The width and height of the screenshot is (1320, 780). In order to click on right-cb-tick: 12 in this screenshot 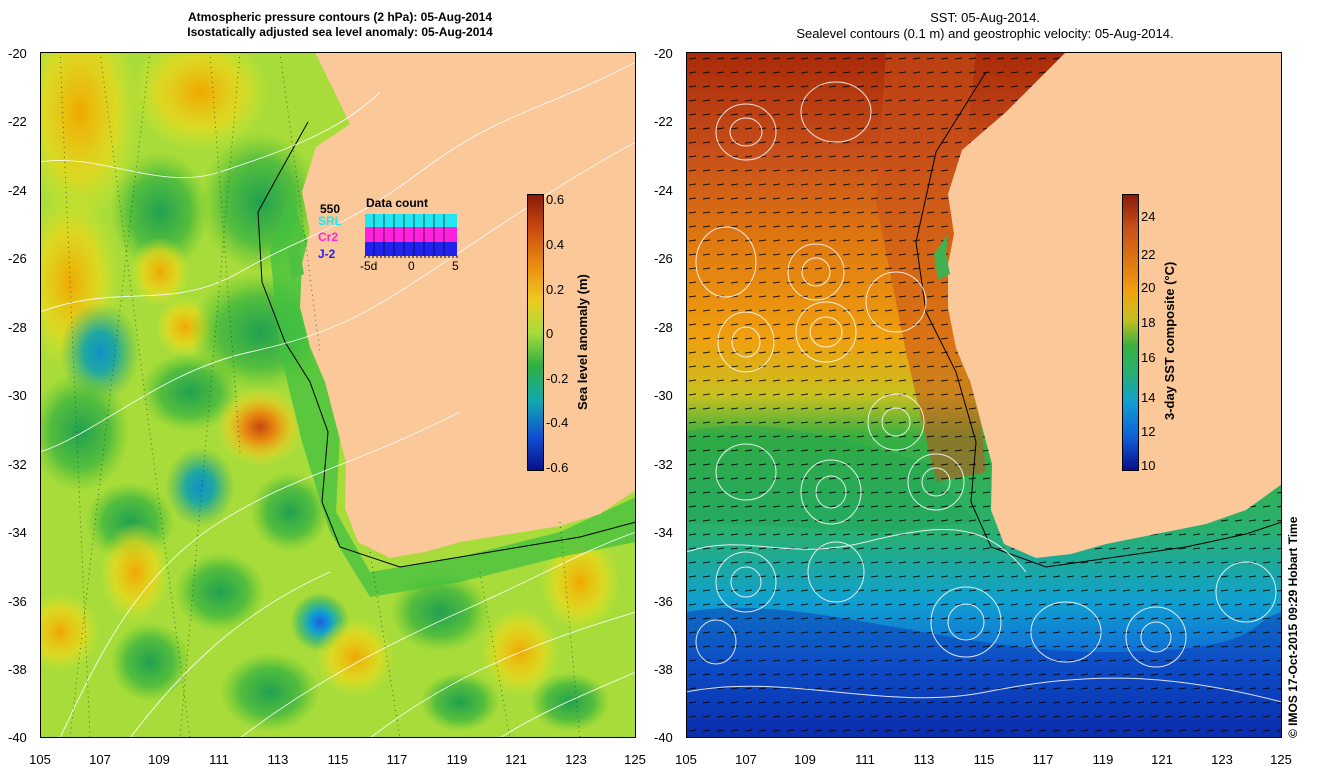, I will do `click(1148, 431)`.